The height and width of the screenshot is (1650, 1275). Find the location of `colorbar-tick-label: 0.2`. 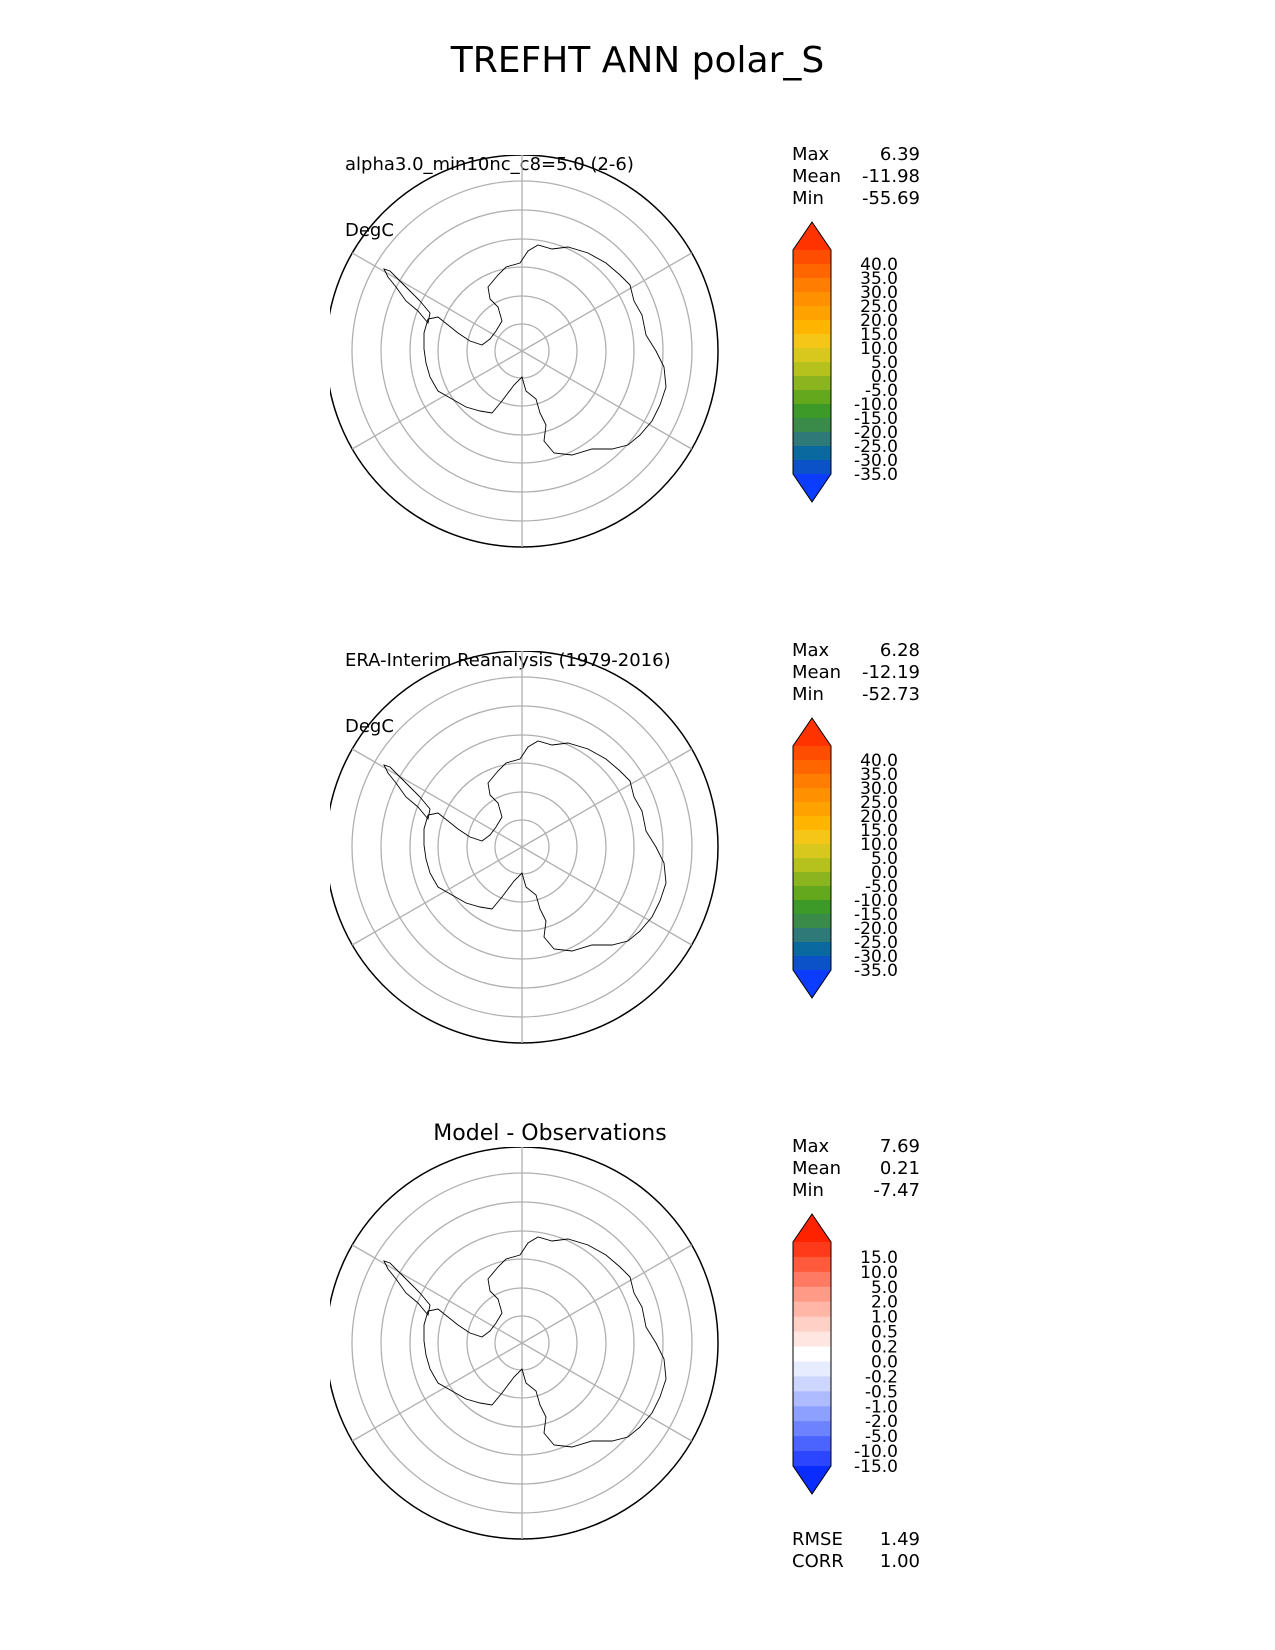

colorbar-tick-label: 0.2 is located at coordinates (884, 1348).